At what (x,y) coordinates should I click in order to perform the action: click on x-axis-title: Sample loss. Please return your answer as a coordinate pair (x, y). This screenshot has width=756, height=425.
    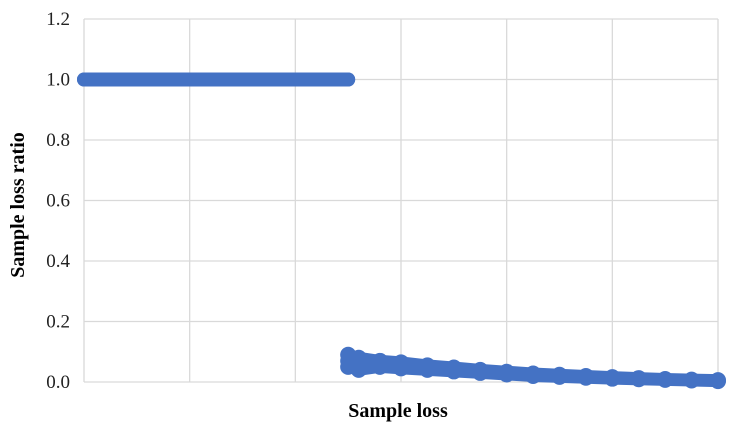
    Looking at the image, I should click on (398, 411).